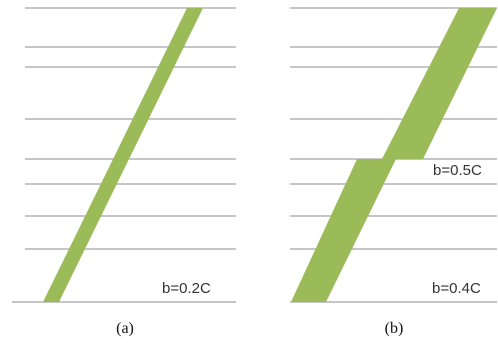 The width and height of the screenshot is (498, 343). I want to click on panel-b-band-upper, so click(439, 83).